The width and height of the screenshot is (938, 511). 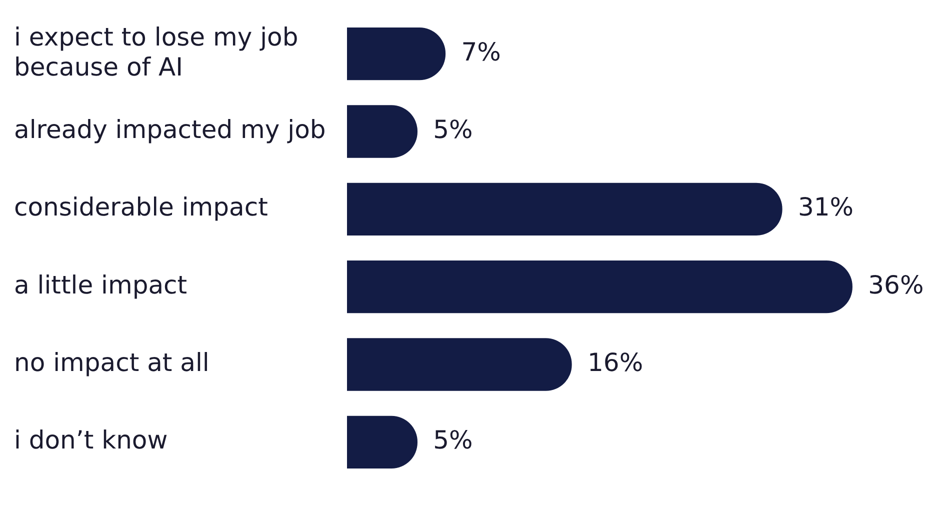 What do you see at coordinates (170, 129) in the screenshot?
I see `y-tick-label: already impacted my job` at bounding box center [170, 129].